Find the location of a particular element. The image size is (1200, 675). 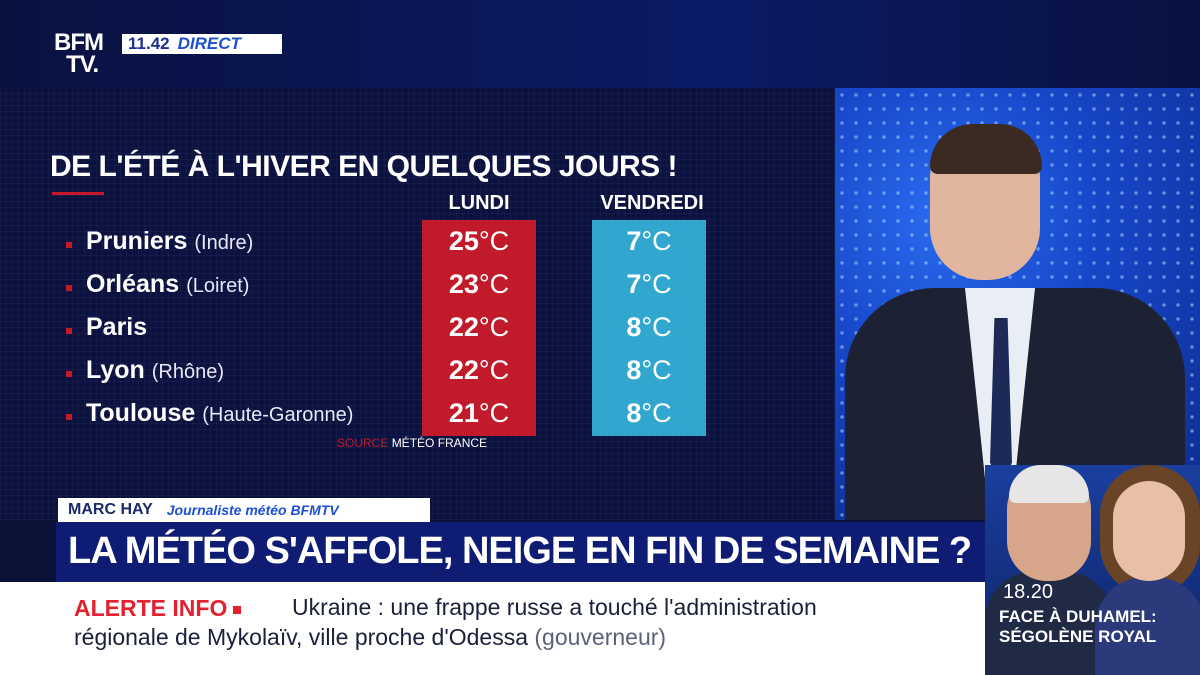

presenter-hair is located at coordinates (986, 149).